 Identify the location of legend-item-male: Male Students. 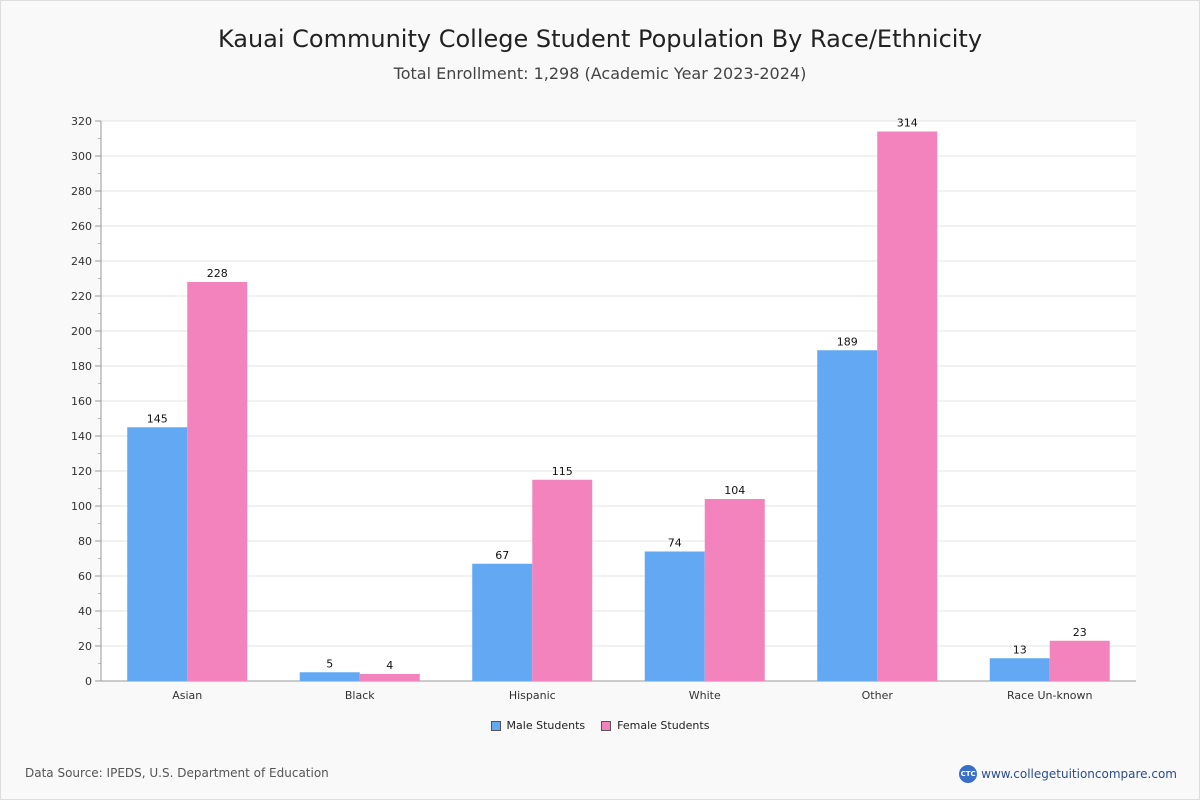
(538, 725).